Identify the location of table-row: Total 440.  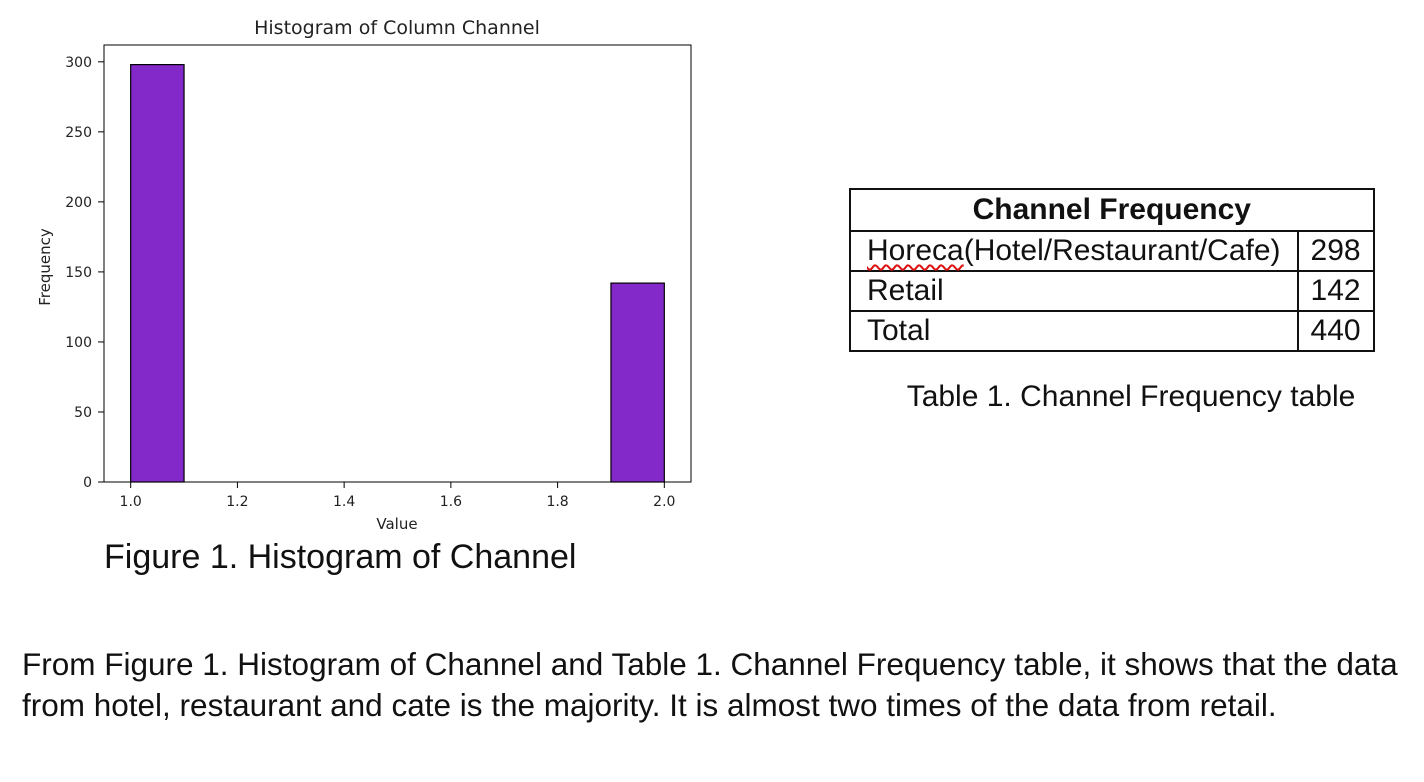
(1112, 331).